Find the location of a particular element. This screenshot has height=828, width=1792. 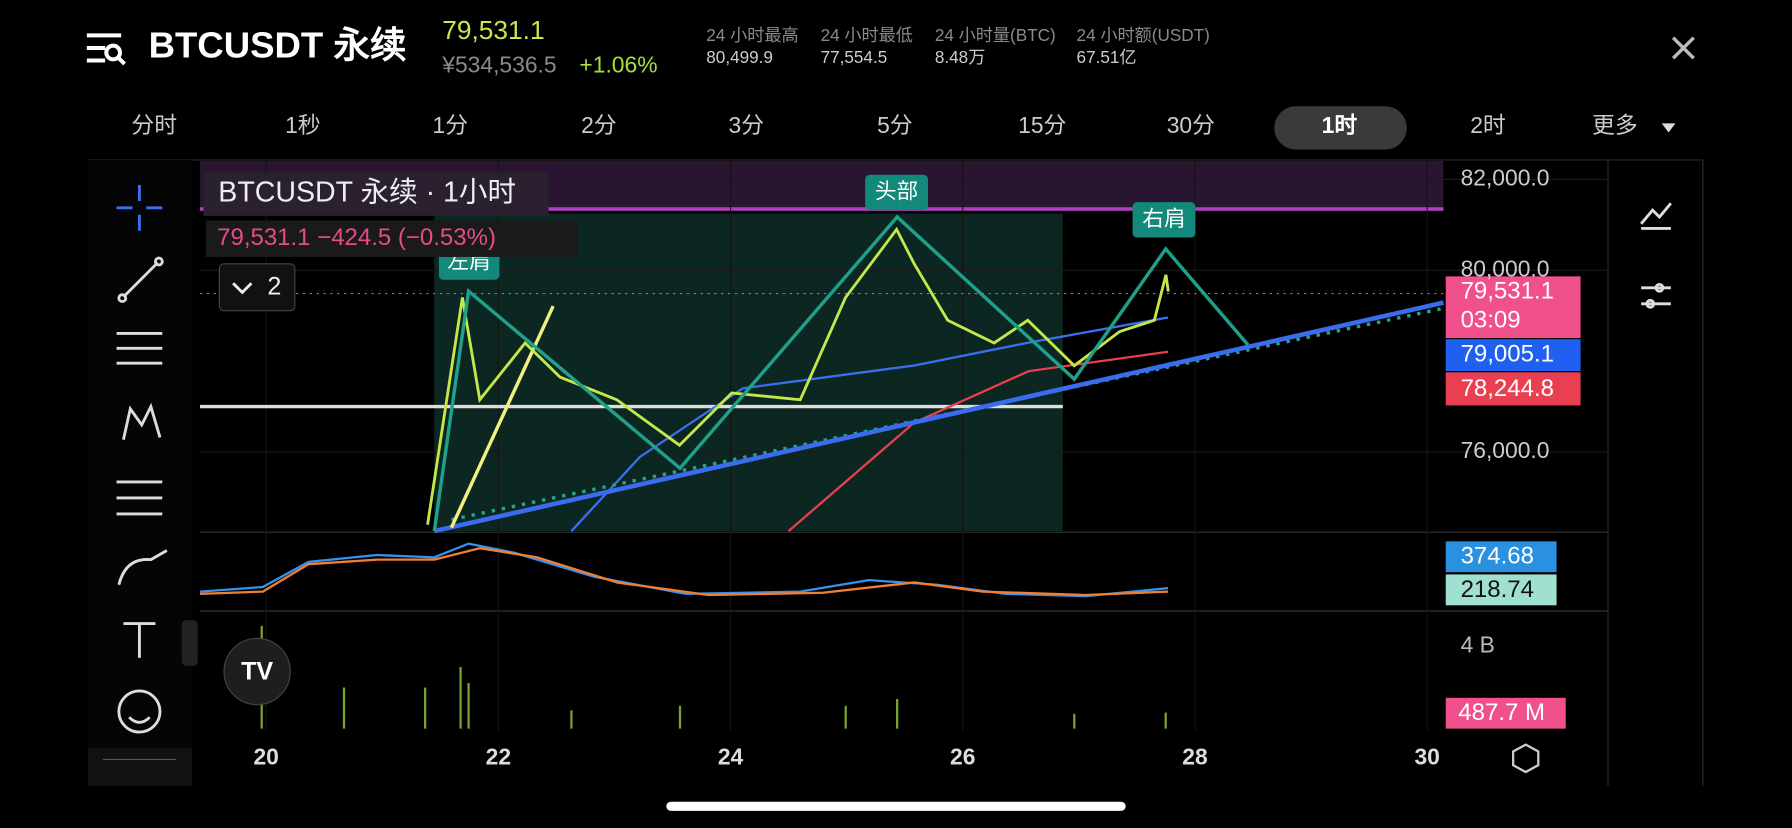

home-indicator is located at coordinates (896, 806).